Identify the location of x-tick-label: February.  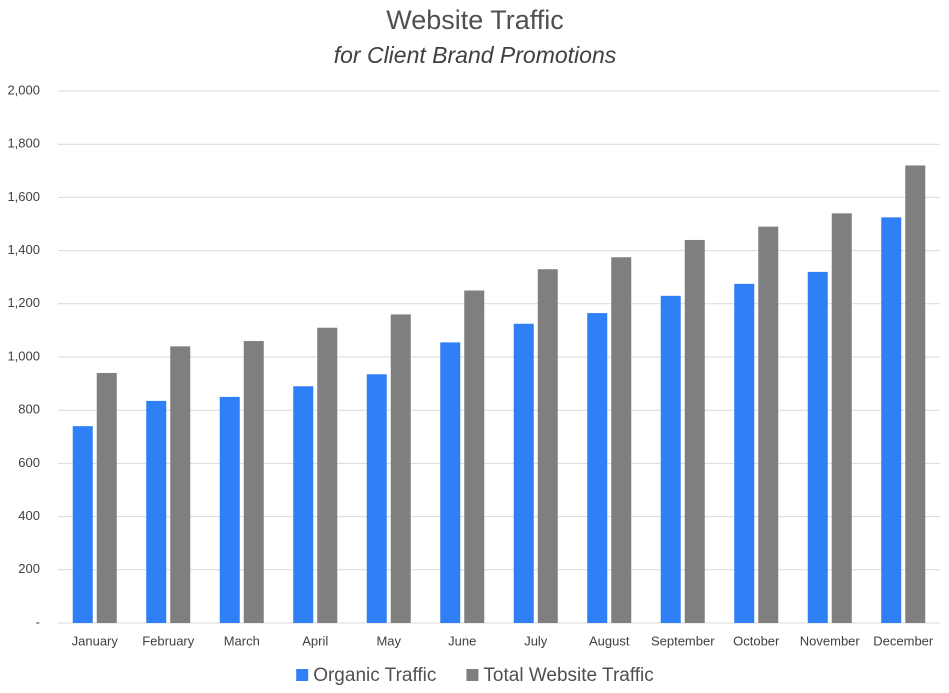
(168, 640).